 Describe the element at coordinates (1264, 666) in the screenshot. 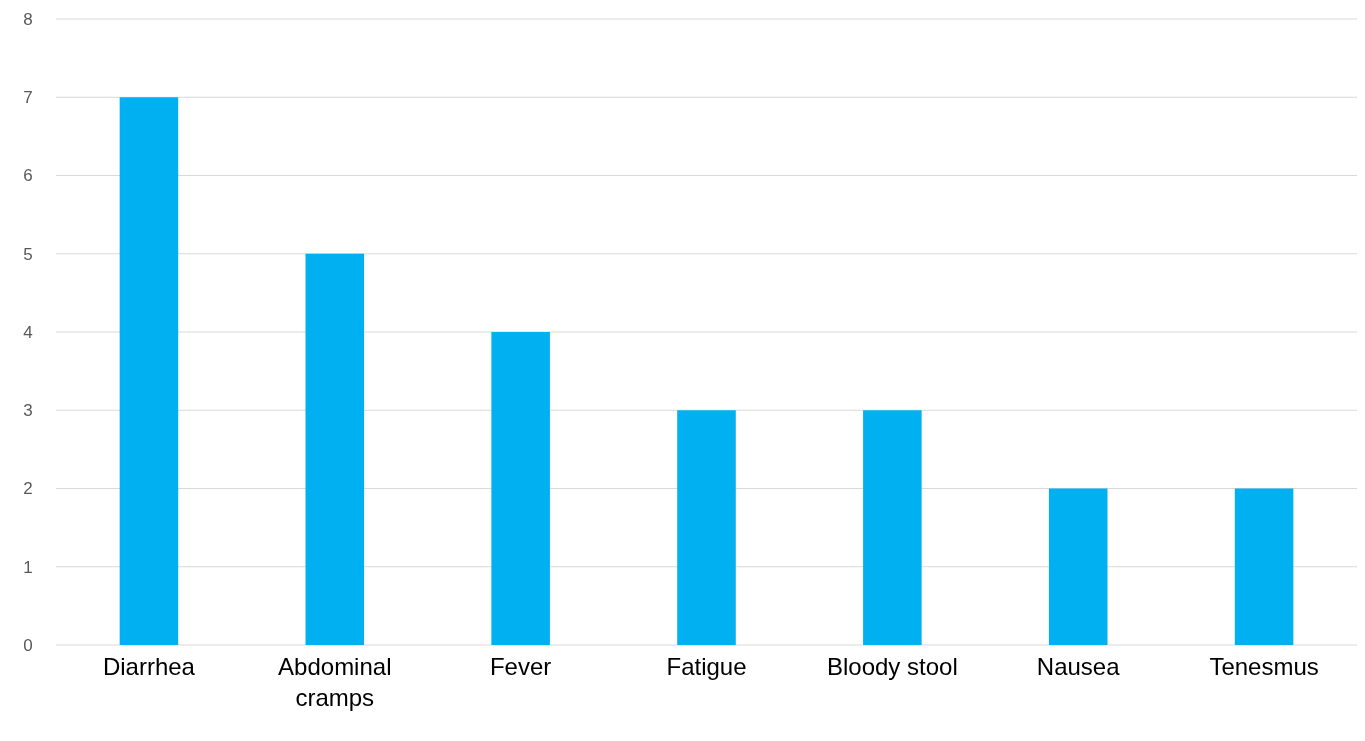

I see `x-tick-label: Tenesmus` at that location.